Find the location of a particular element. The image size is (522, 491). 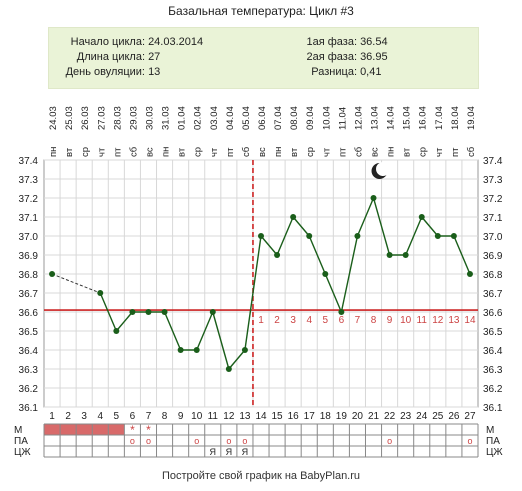

y-tick-label-right: 36.6 is located at coordinates (493, 313).